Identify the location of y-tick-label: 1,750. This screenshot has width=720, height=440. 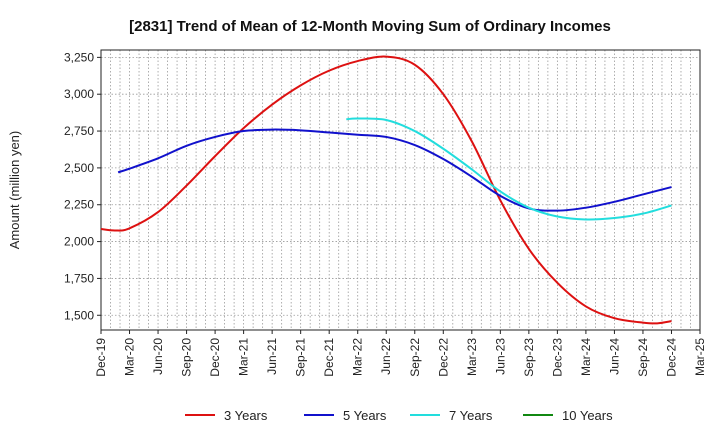
(79, 278).